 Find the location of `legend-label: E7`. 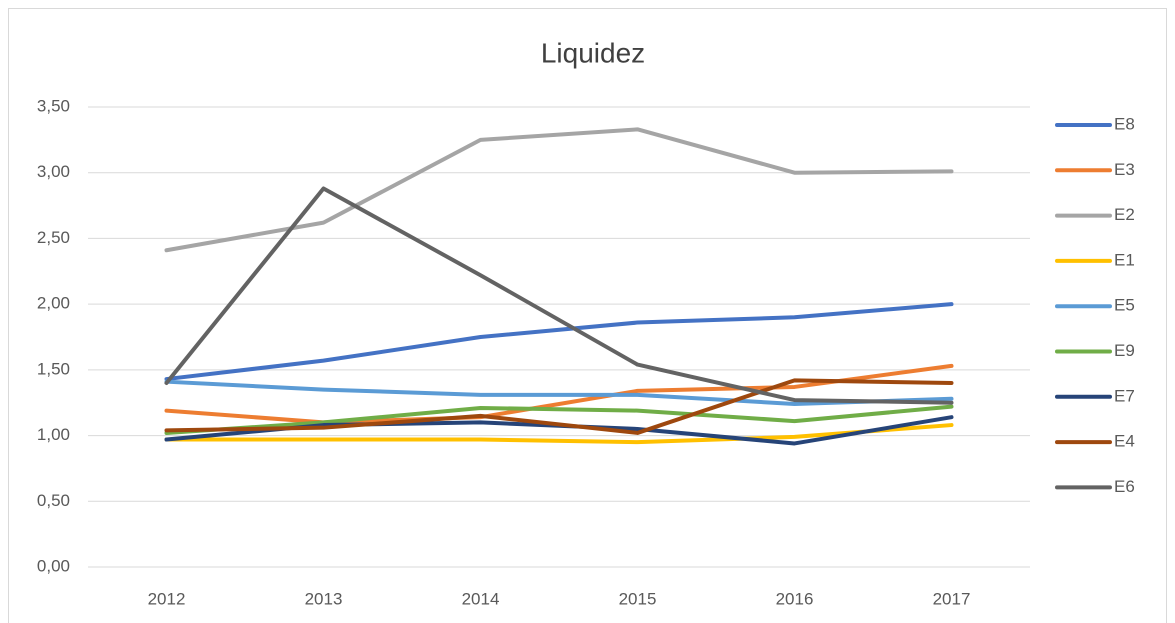

legend-label: E7 is located at coordinates (1124, 395).